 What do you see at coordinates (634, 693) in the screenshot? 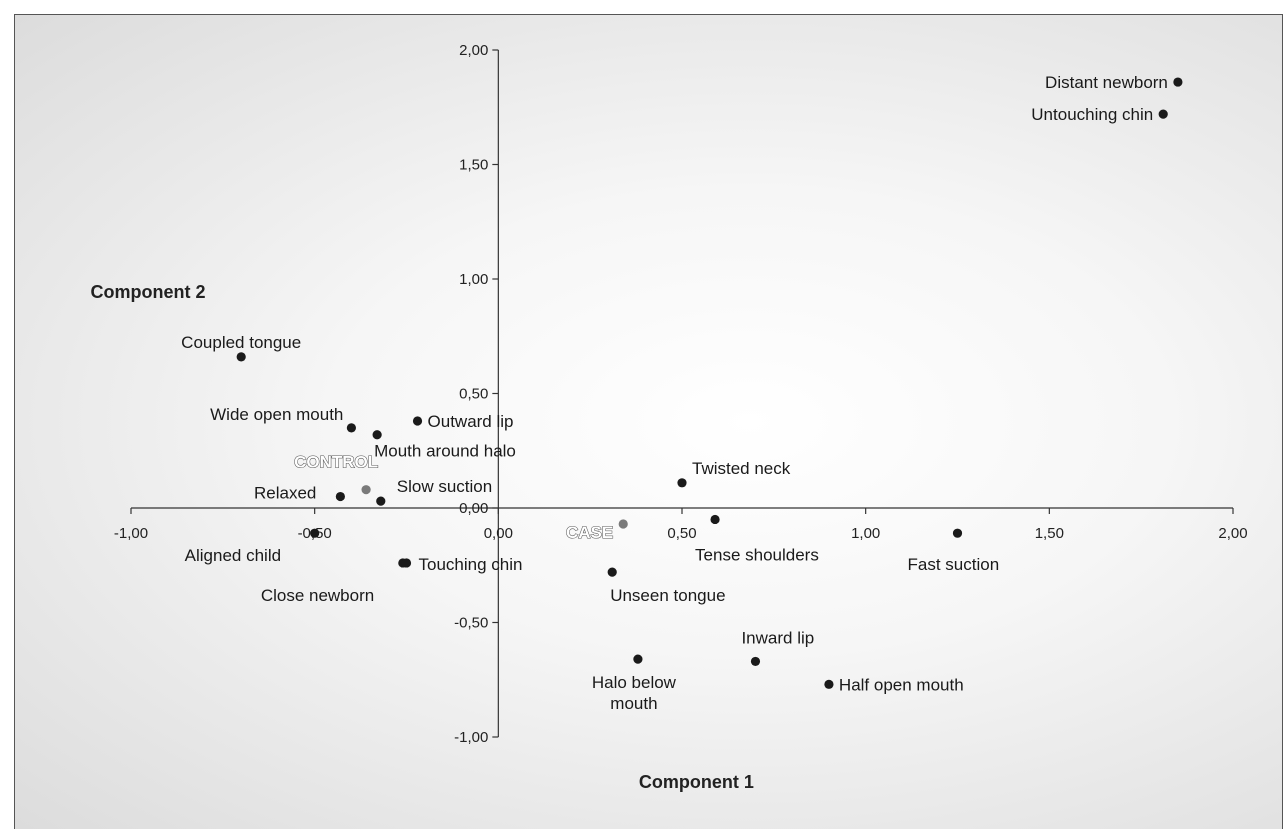
I see `point-label: Halo below mouth` at bounding box center [634, 693].